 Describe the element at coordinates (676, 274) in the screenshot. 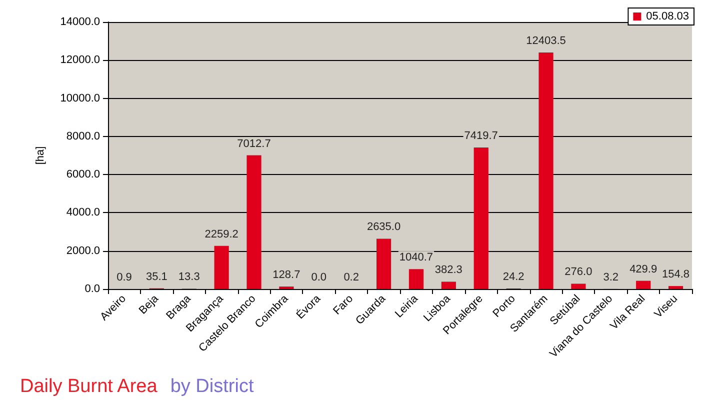

I see `data-label: 154.8` at that location.